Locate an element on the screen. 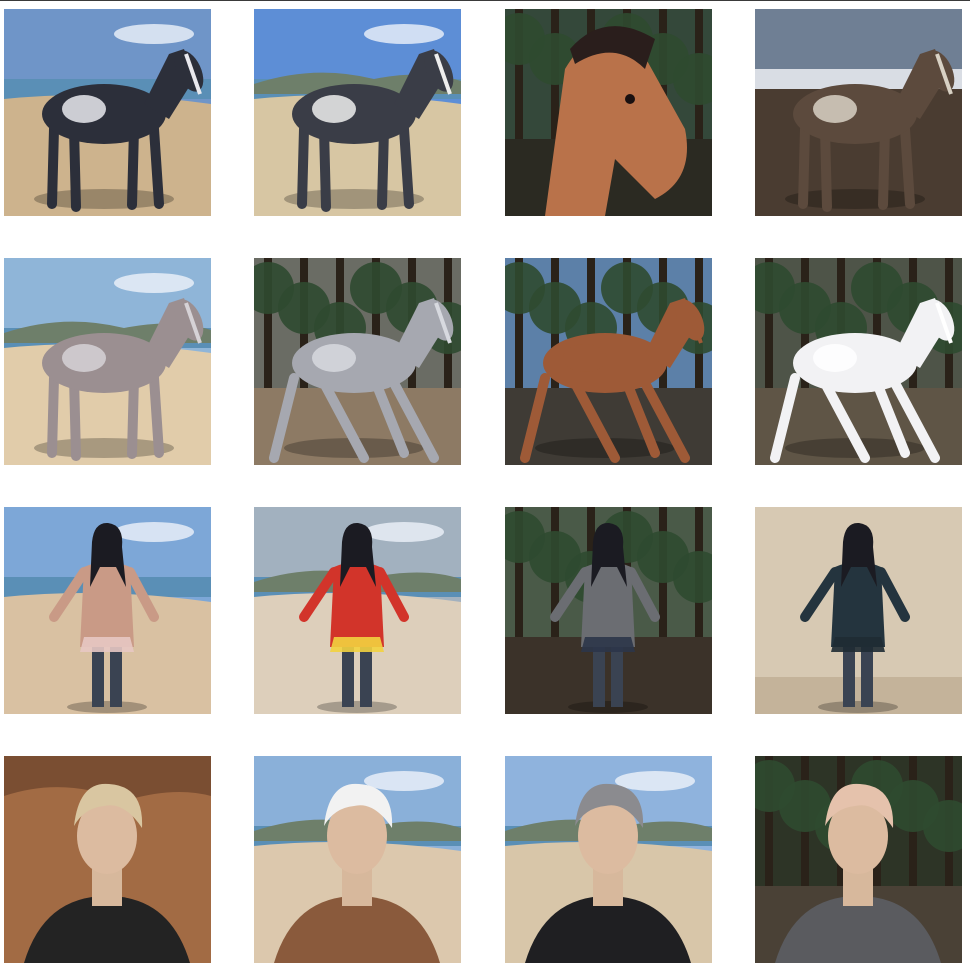  thumbnail-grey-horse is located at coordinates (107, 361).